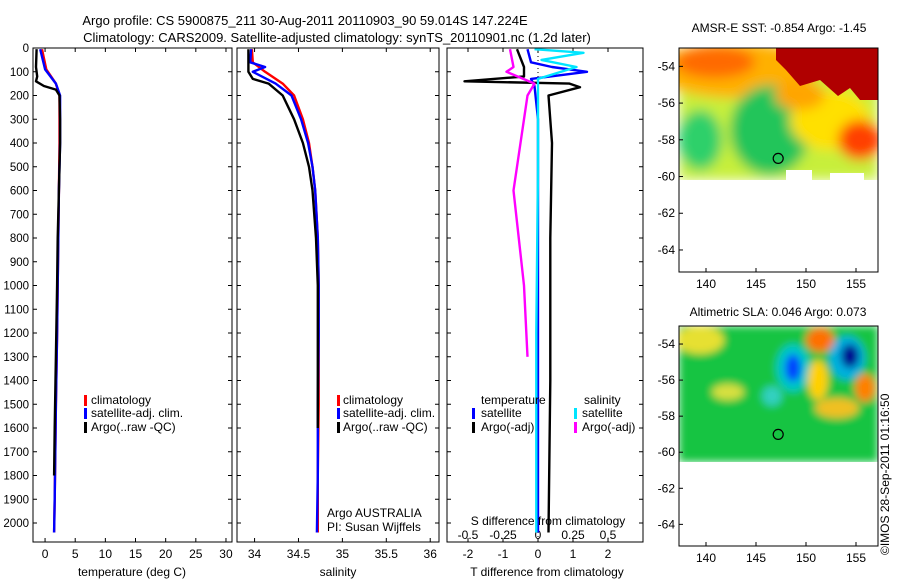  Describe the element at coordinates (19, 144) in the screenshot. I see `depth-tick-label: 400` at that location.